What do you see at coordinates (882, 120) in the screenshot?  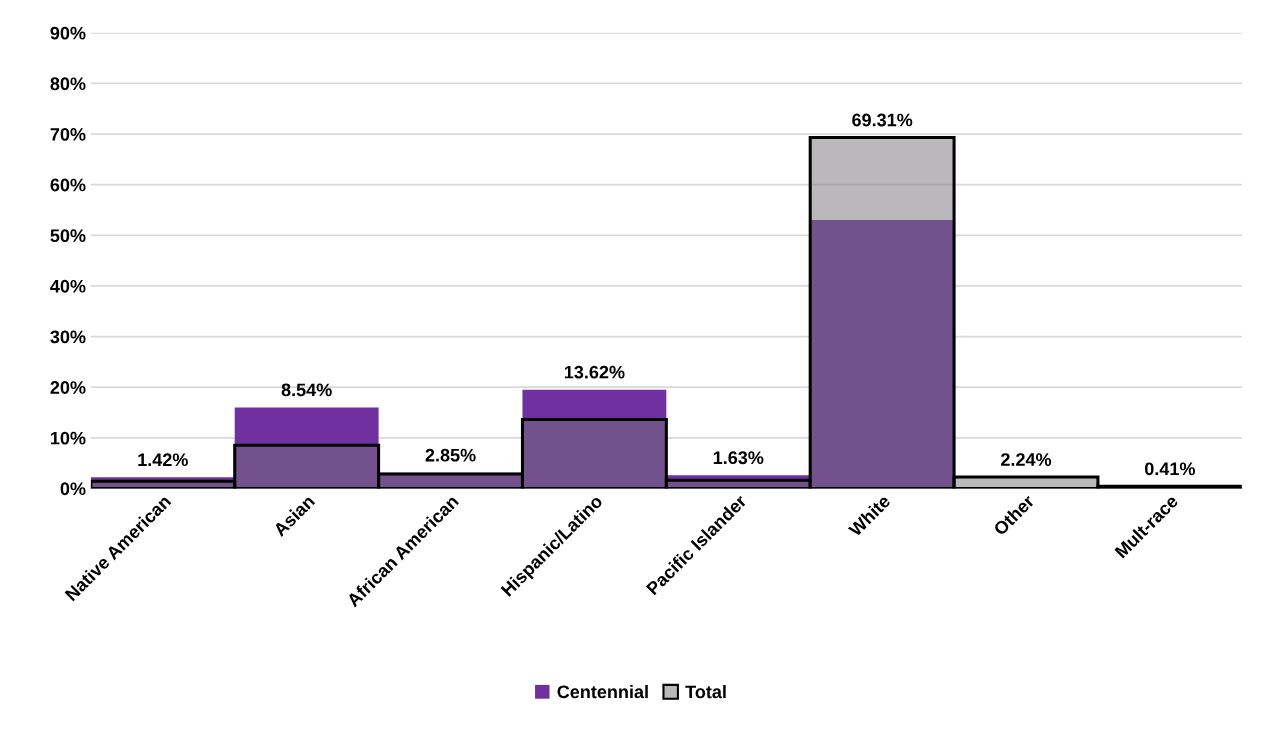 I see `data-label: 69.31%` at bounding box center [882, 120].